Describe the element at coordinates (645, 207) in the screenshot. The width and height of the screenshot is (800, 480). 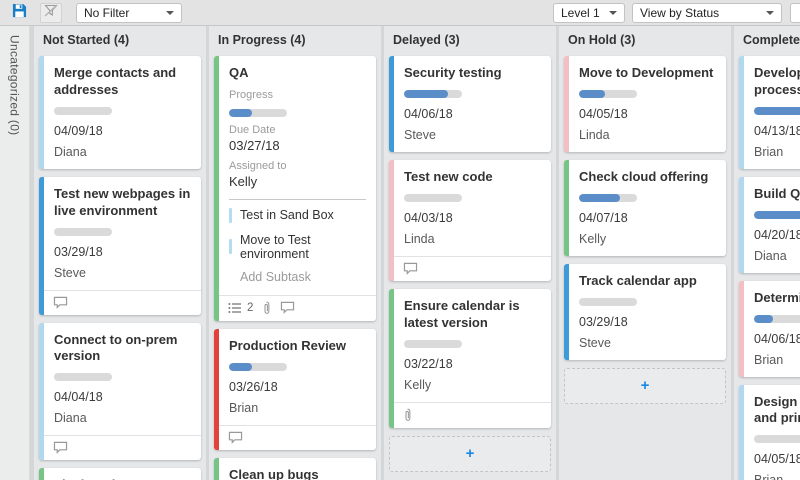
I see `kanban-card: Check cloud offering 04/07/18 Kelly` at that location.